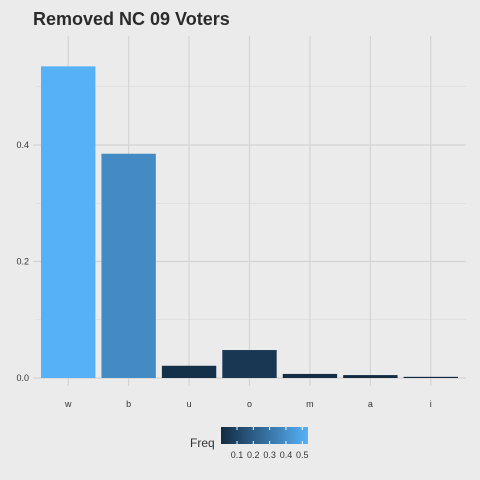 Image resolution: width=480 pixels, height=480 pixels. What do you see at coordinates (253, 455) in the screenshot?
I see `legend-tick-label: 0.2` at bounding box center [253, 455].